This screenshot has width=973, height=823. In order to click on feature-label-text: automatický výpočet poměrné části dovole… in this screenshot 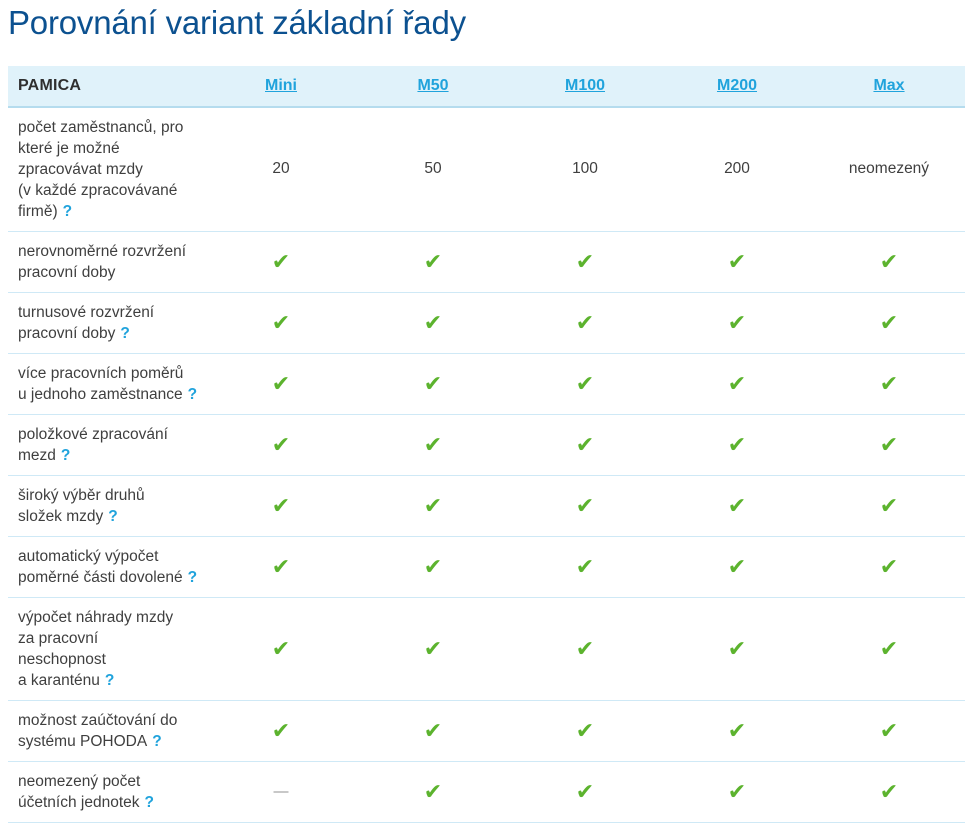, I will do `click(100, 566)`.